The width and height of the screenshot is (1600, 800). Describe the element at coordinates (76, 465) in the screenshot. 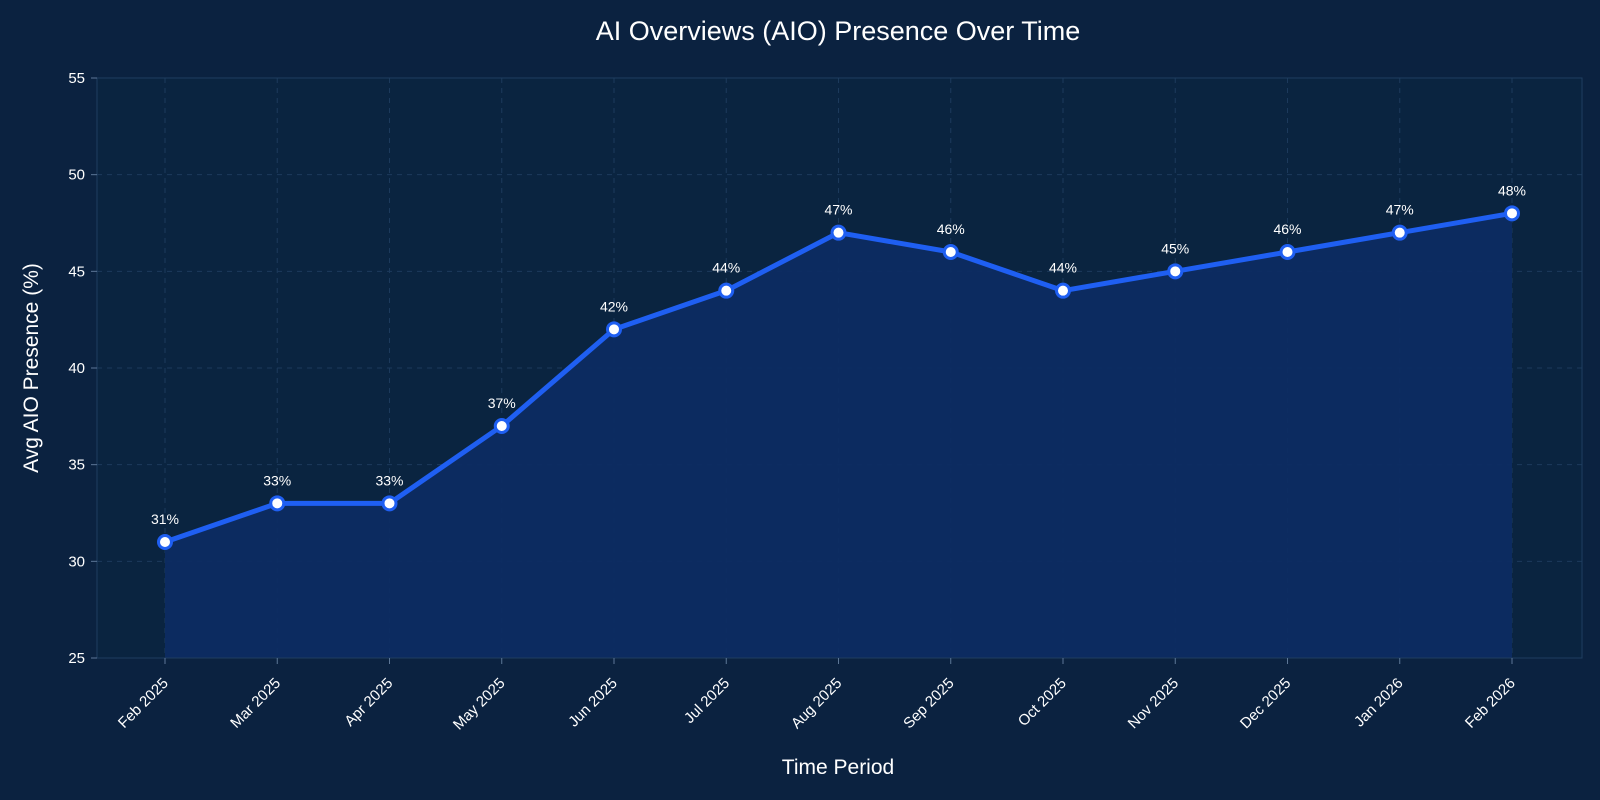

I see `y-tick-label: 35` at that location.